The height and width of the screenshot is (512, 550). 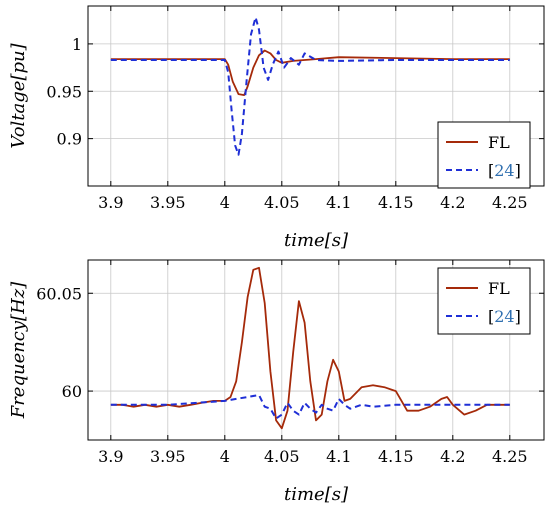 I want to click on y-axis-label: Voltage[pu], so click(x=18, y=95).